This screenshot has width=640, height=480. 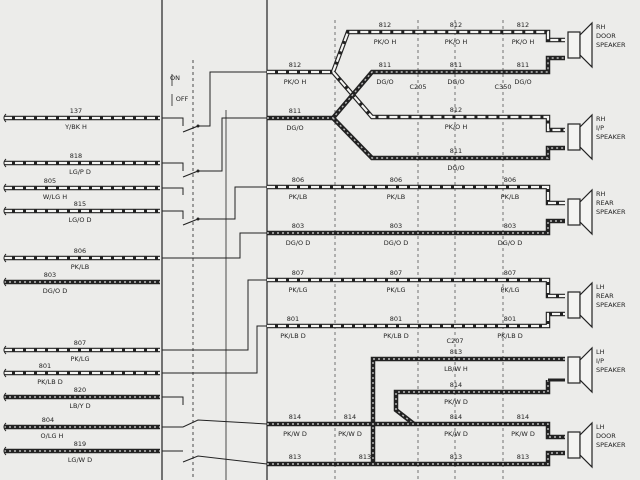 I want to click on wire-814-lh-door-stripe, so click(x=416, y=430).